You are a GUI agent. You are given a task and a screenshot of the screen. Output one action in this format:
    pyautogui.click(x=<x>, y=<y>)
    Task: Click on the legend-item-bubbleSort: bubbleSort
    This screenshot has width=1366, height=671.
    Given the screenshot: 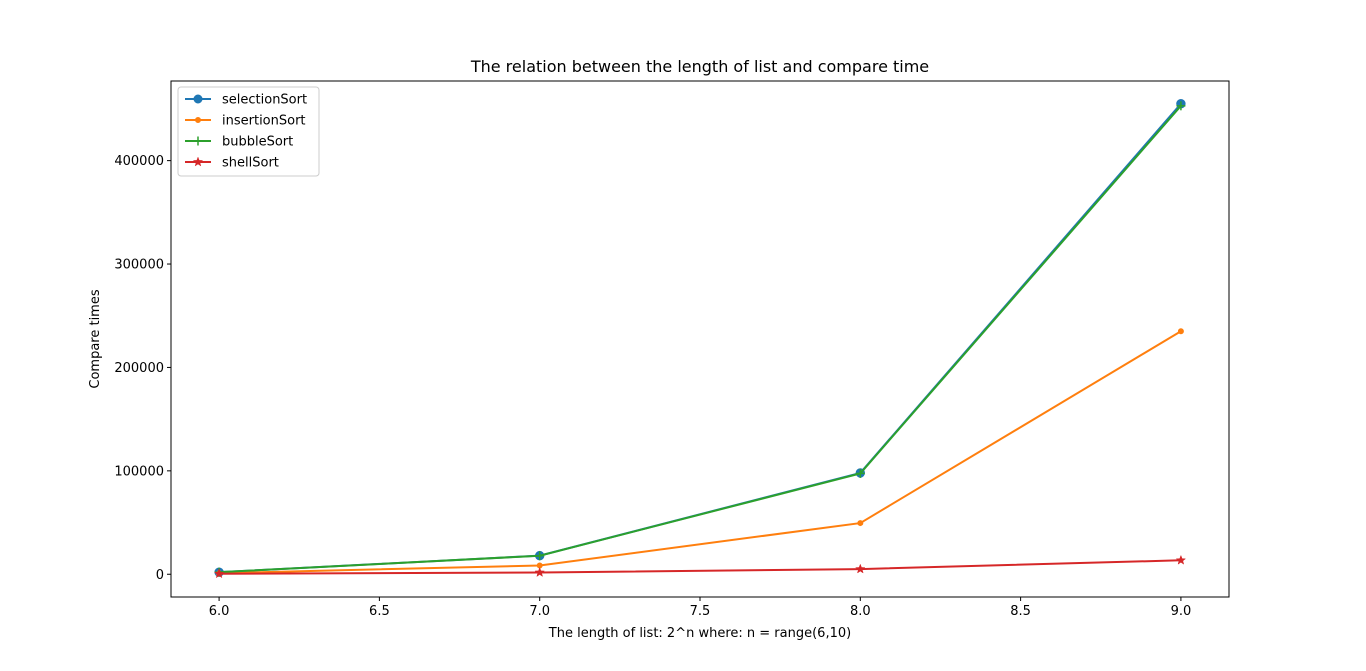 What is the action you would take?
    pyautogui.click(x=239, y=142)
    